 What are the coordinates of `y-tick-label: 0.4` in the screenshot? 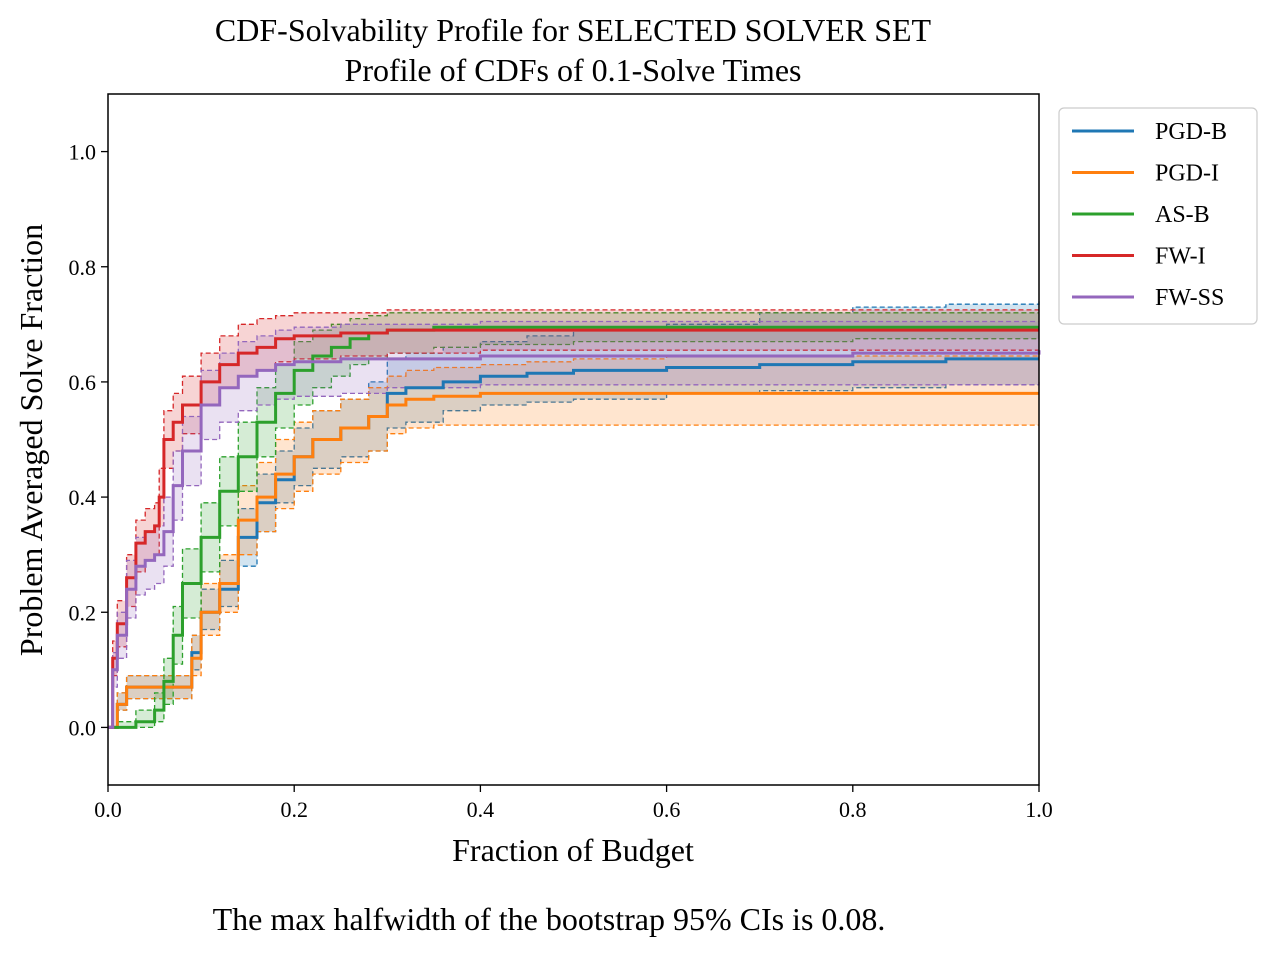 It's located at (83, 497).